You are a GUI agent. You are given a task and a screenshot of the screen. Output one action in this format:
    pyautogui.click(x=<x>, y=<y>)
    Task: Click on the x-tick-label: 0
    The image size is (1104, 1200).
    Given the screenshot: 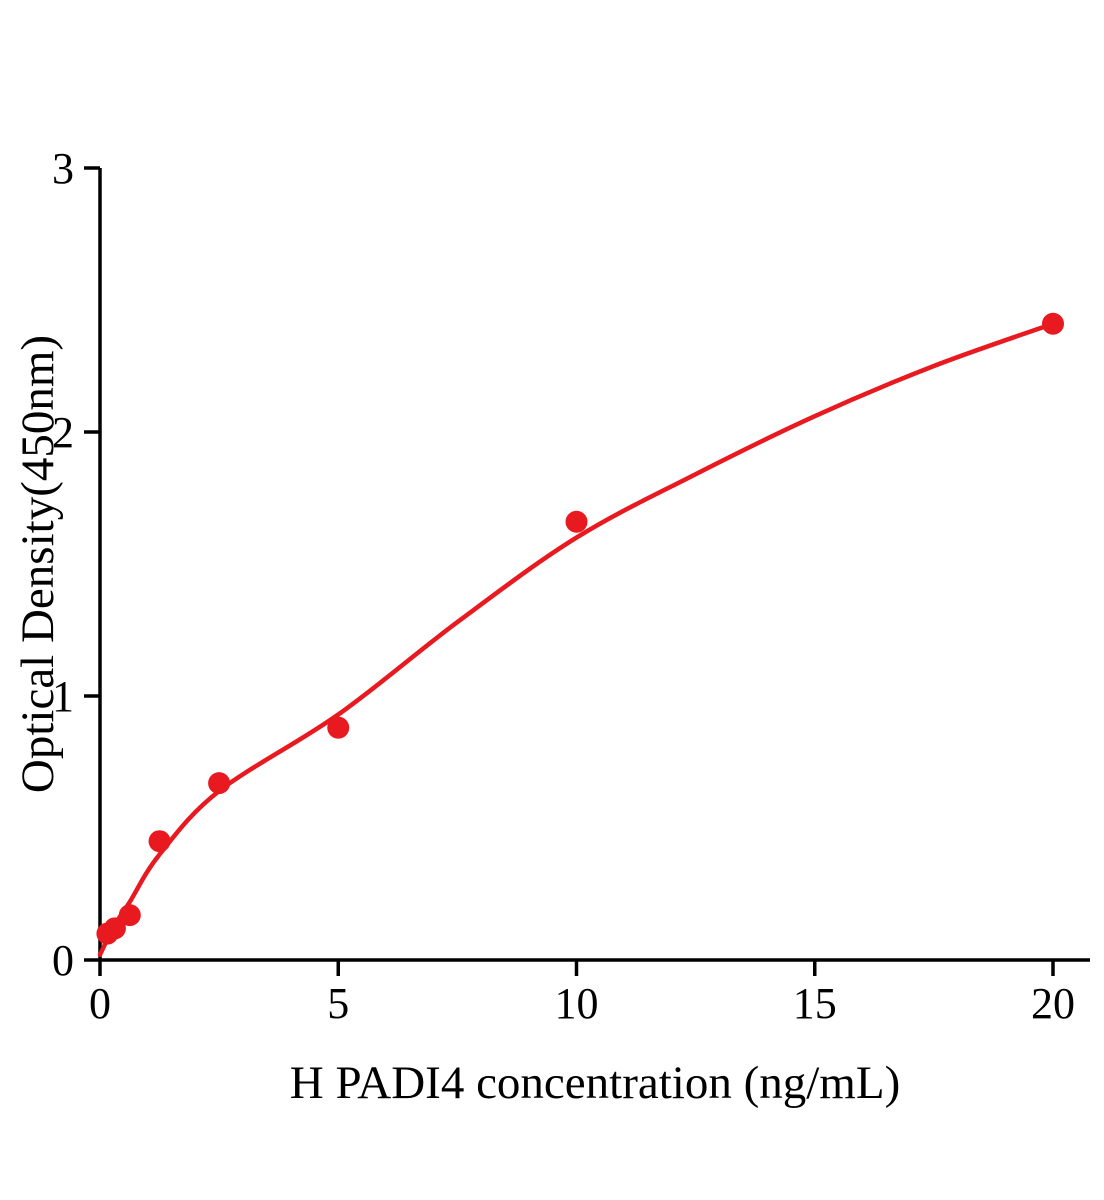 What is the action you would take?
    pyautogui.click(x=100, y=1003)
    